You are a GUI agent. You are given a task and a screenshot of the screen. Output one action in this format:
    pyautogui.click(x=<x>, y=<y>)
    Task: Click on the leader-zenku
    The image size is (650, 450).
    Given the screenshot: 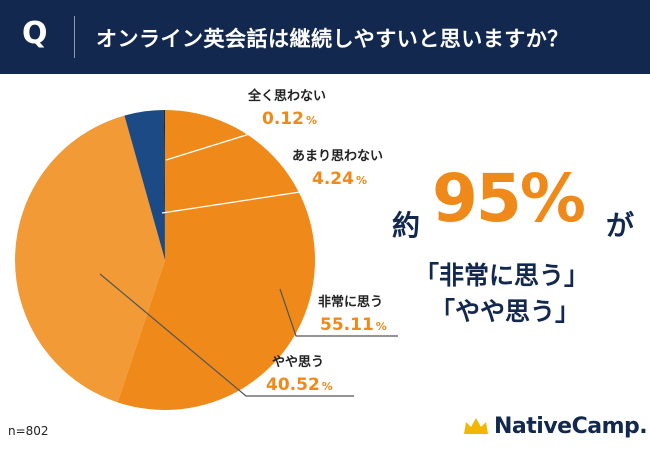 What is the action you would take?
    pyautogui.click(x=252, y=146)
    